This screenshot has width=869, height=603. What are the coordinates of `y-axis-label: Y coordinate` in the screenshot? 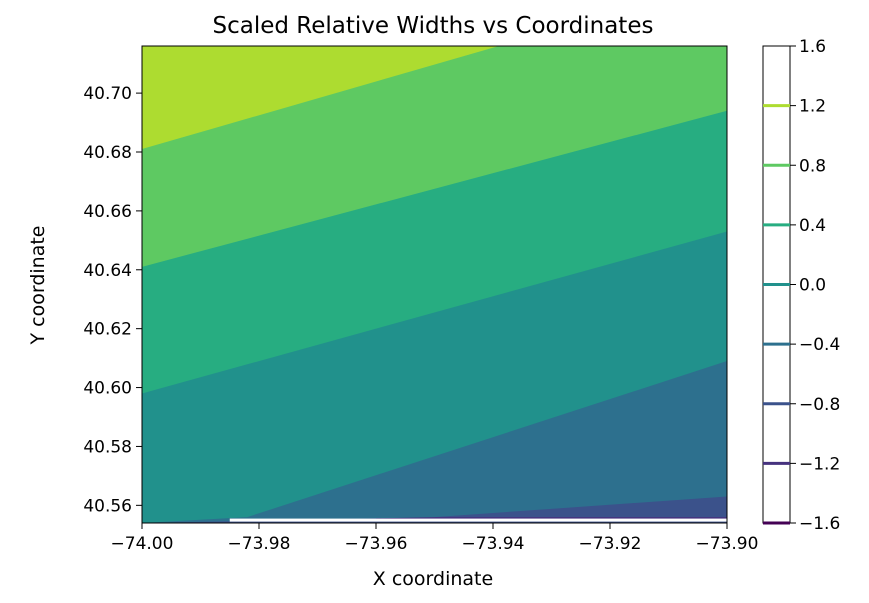 It's located at (38, 286).